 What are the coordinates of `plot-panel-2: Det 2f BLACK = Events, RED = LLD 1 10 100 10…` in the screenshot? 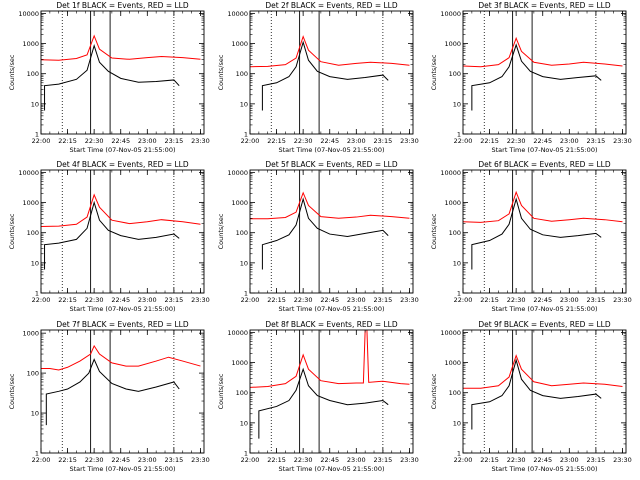 It's located at (318, 77).